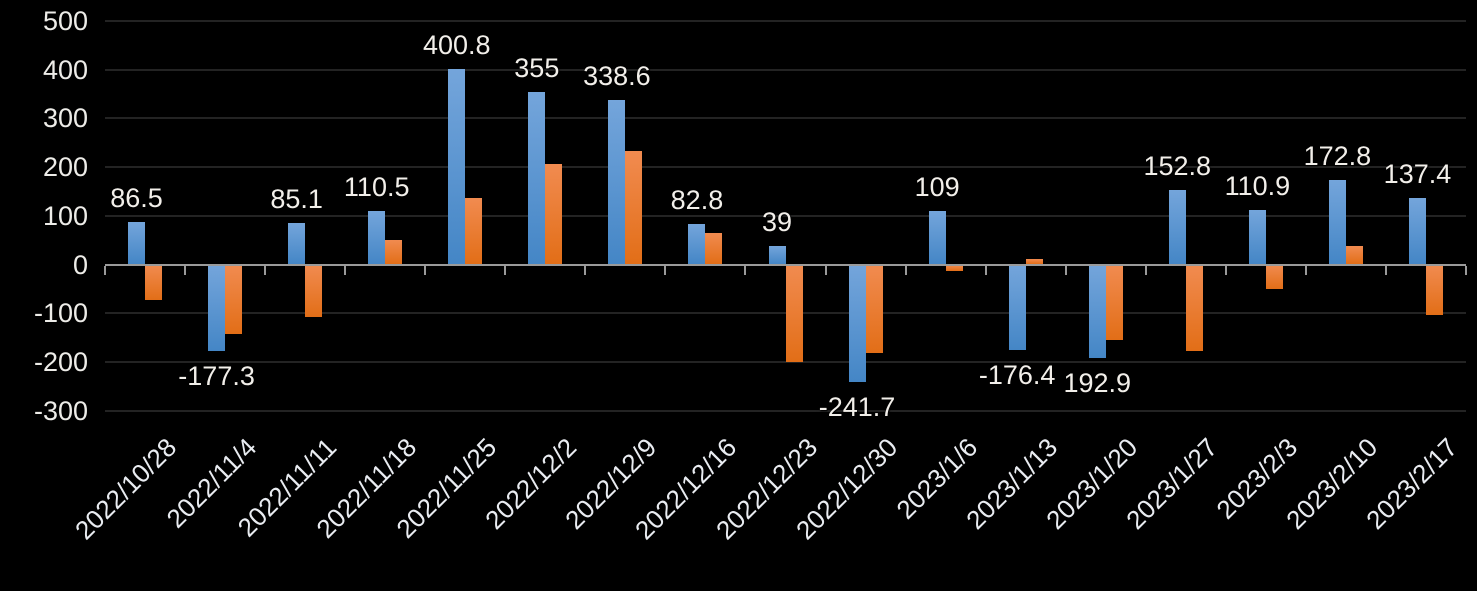 The width and height of the screenshot is (1477, 591). What do you see at coordinates (617, 75) in the screenshot?
I see `data-label: 338.6` at bounding box center [617, 75].